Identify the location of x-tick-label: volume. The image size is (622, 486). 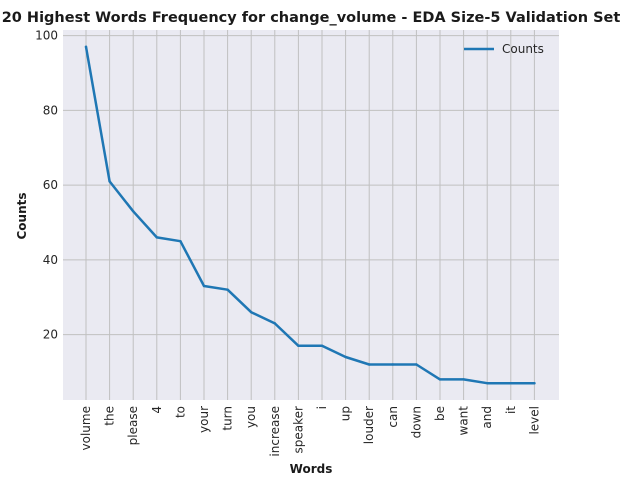
(86, 428).